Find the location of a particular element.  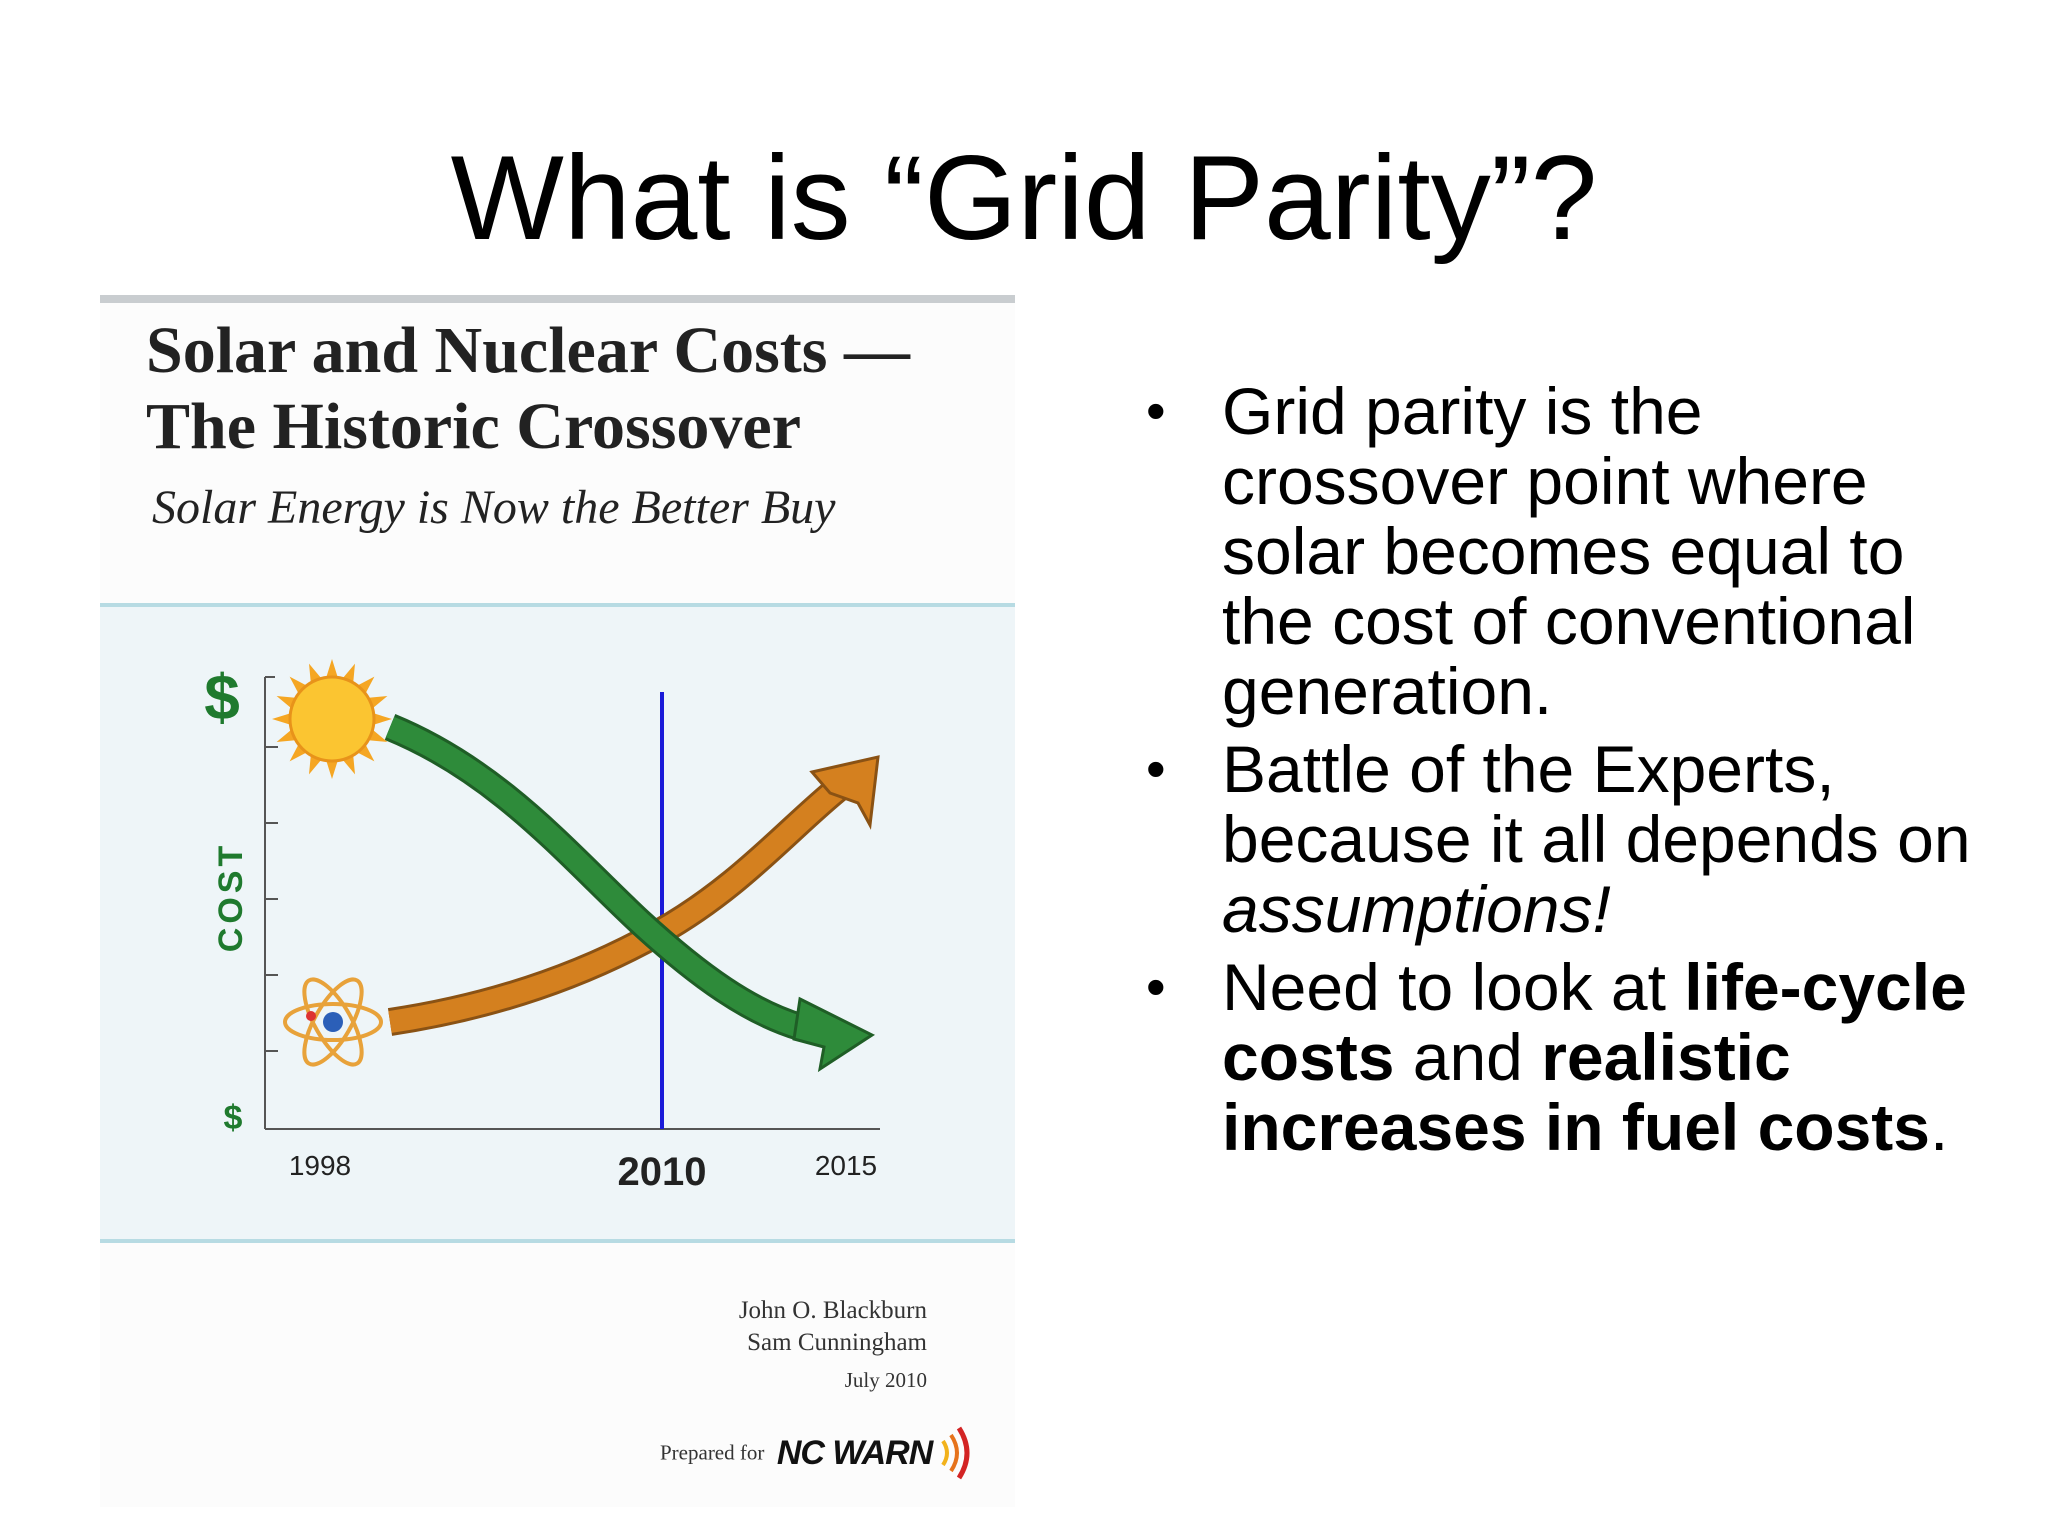

y-bottom-label: $ is located at coordinates (233, 1118).